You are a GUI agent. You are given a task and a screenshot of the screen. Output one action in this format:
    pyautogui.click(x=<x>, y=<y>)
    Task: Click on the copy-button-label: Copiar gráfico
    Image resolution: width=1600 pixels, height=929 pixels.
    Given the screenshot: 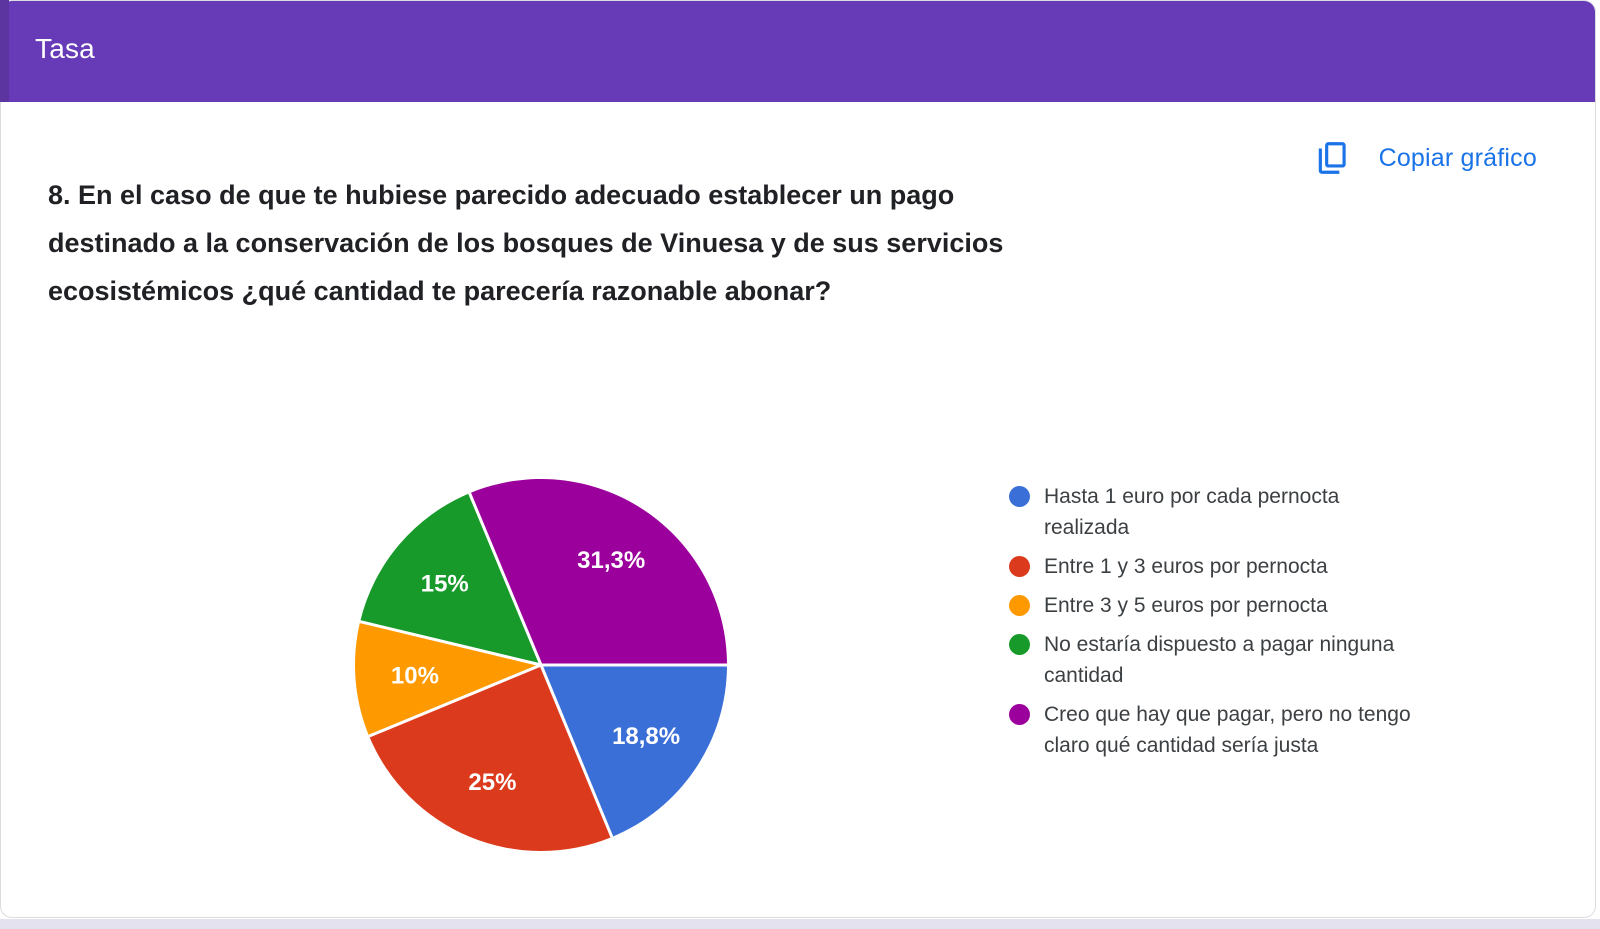 What is the action you would take?
    pyautogui.click(x=1457, y=157)
    